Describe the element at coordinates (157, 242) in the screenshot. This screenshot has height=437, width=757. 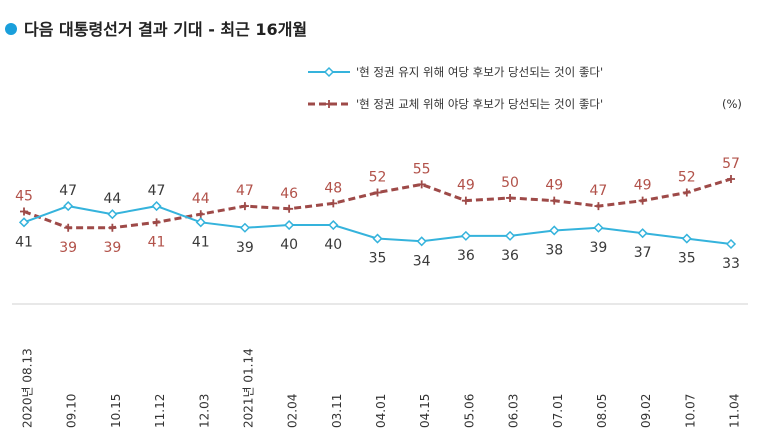
I see `series-2-data-label: 41` at that location.